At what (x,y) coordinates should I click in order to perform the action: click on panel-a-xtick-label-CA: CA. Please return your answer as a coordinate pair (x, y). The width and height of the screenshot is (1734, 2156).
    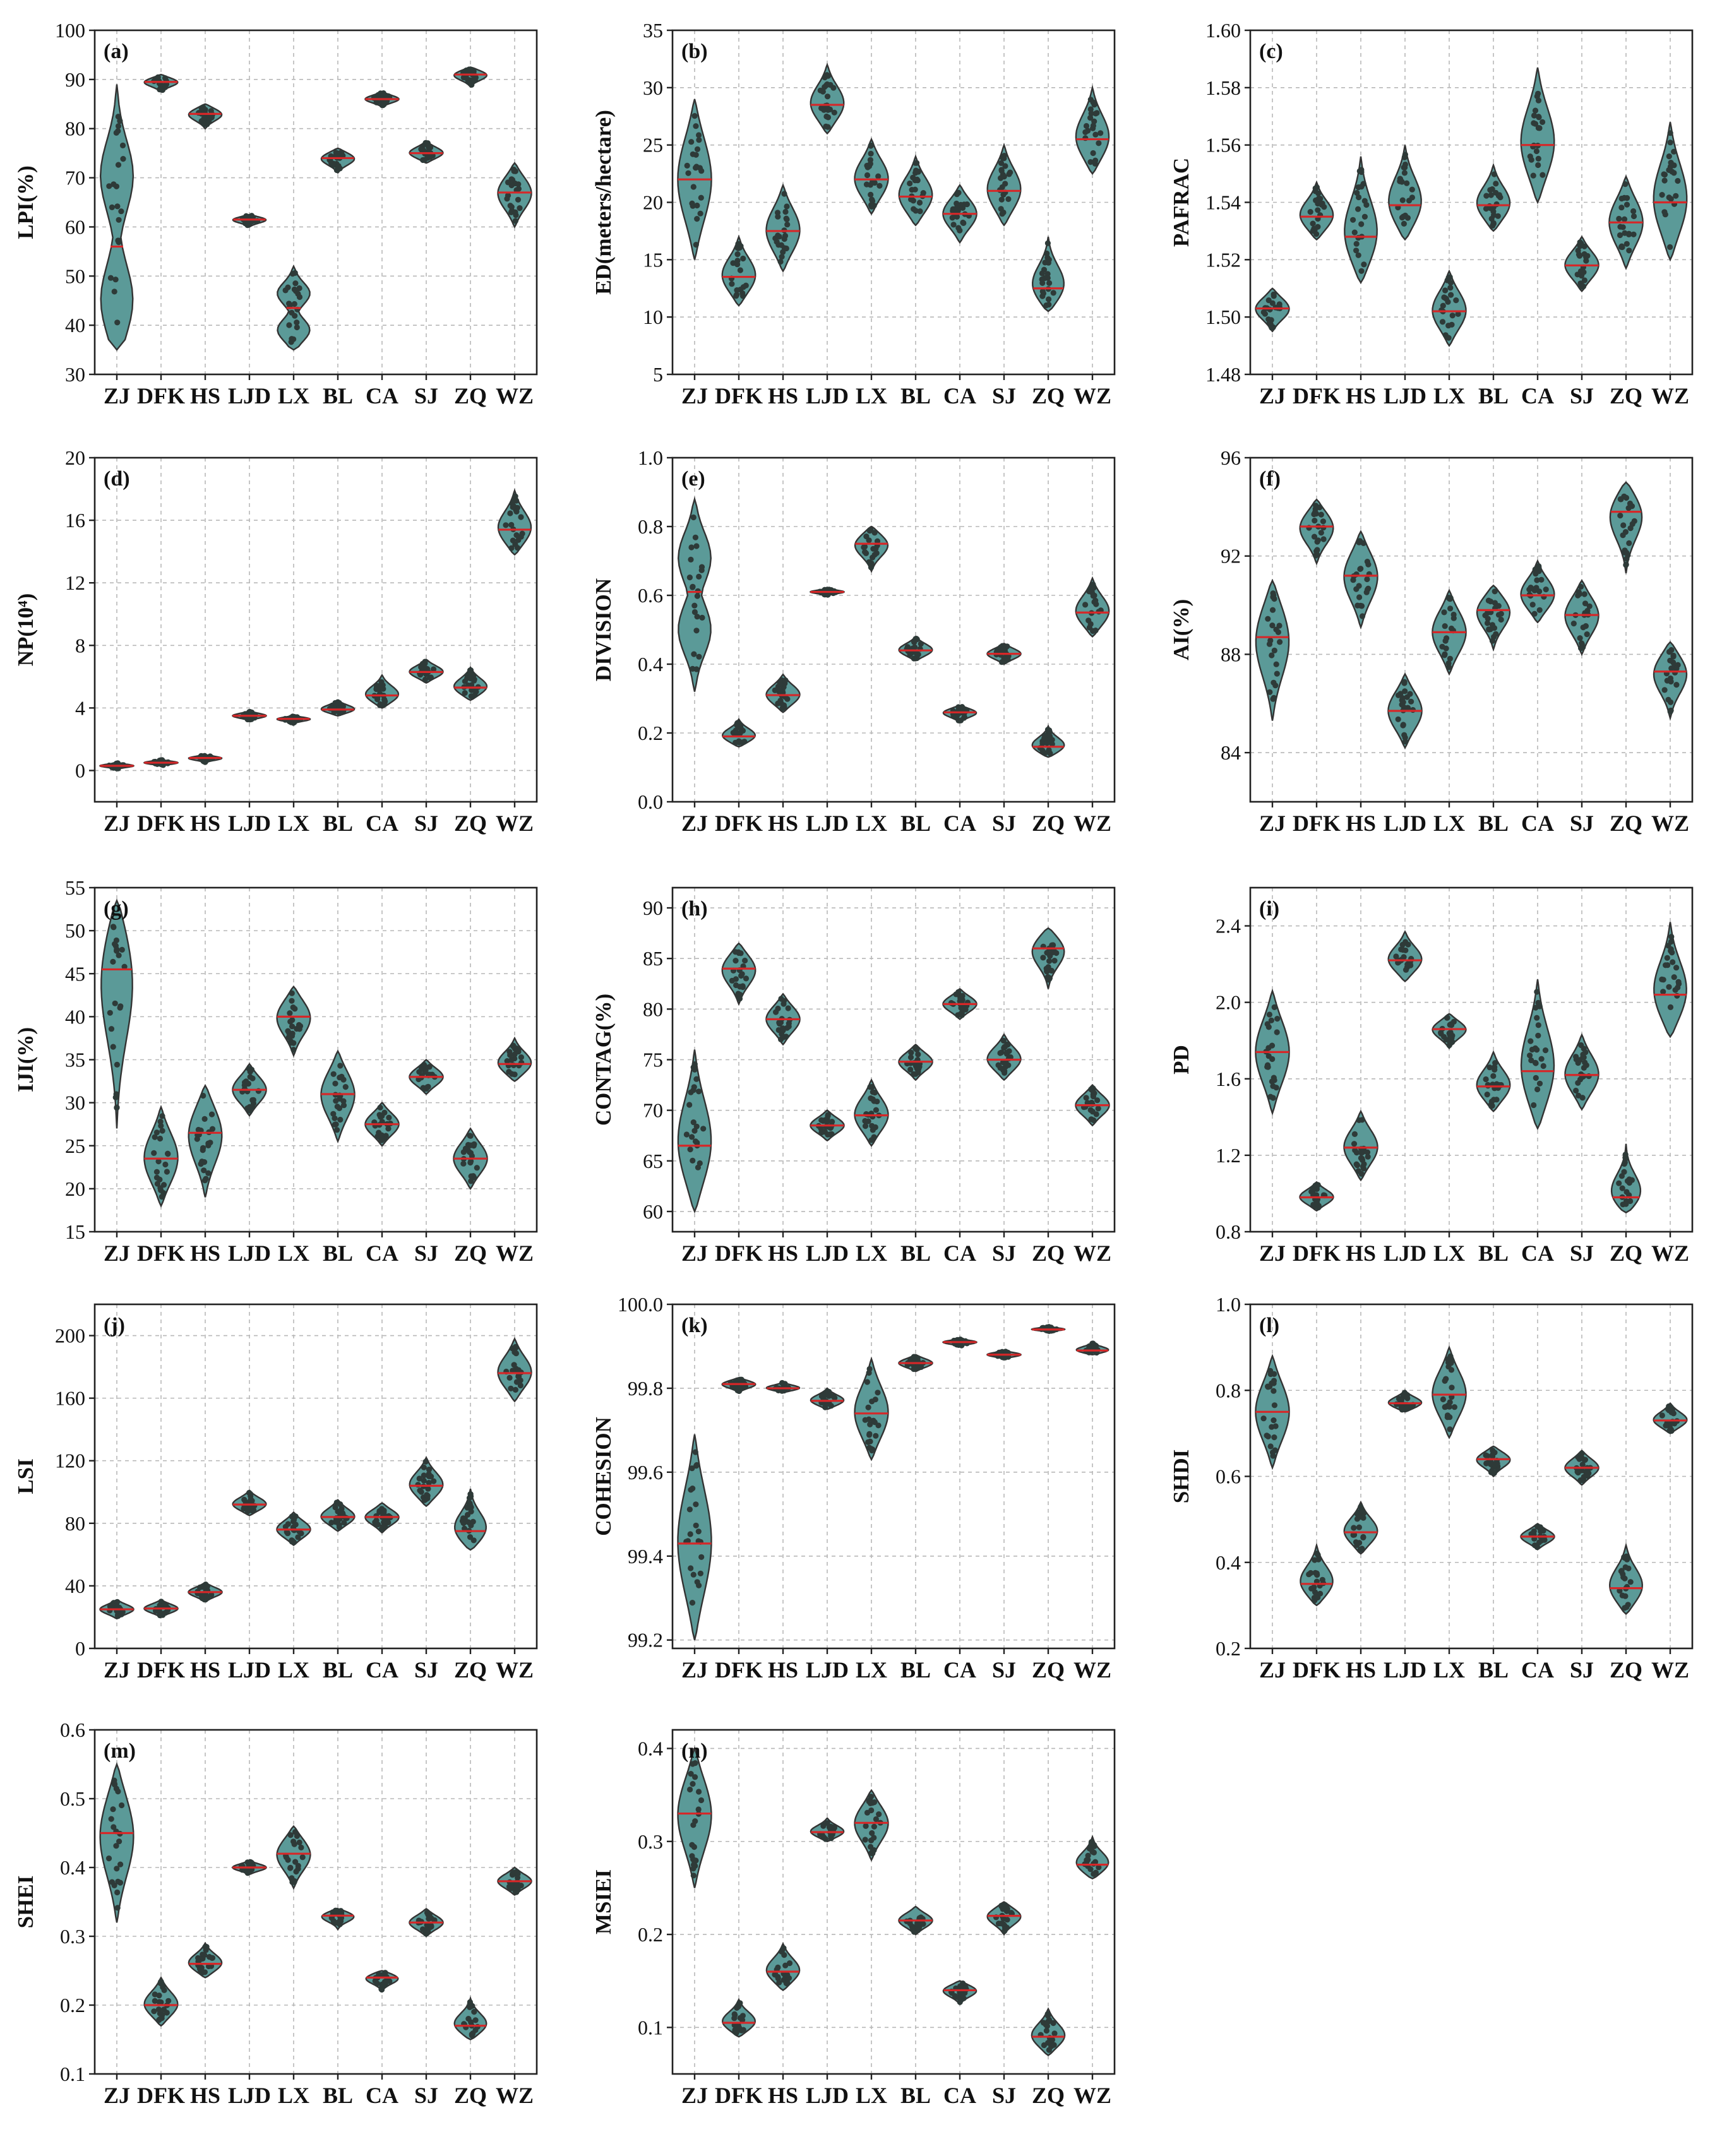
    Looking at the image, I should click on (382, 396).